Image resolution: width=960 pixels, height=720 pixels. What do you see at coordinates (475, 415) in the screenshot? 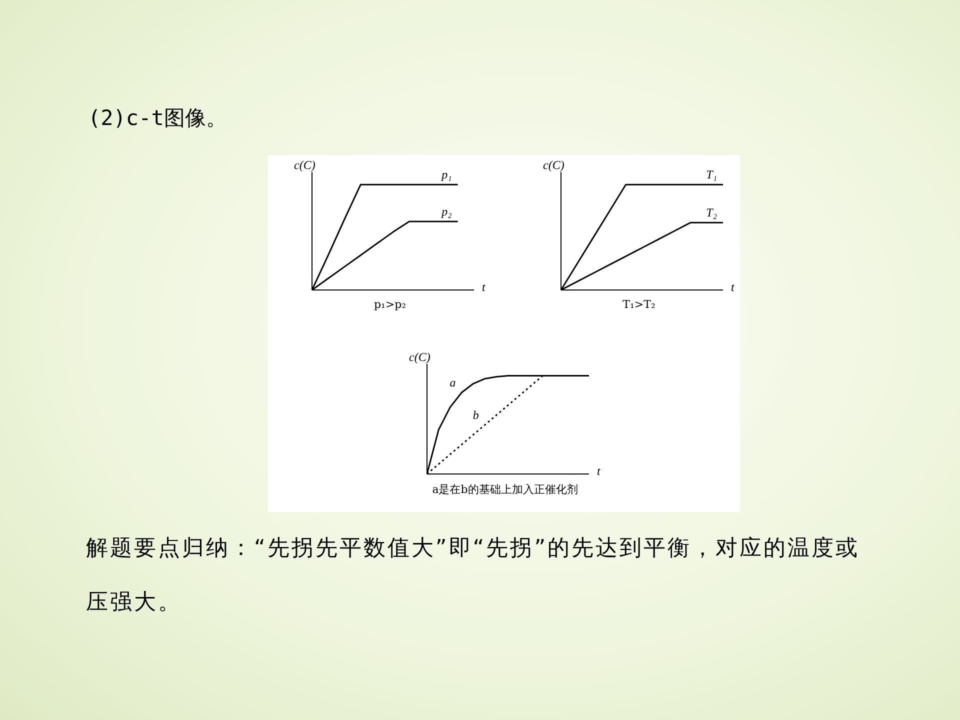
I see `series-label: b` at bounding box center [475, 415].